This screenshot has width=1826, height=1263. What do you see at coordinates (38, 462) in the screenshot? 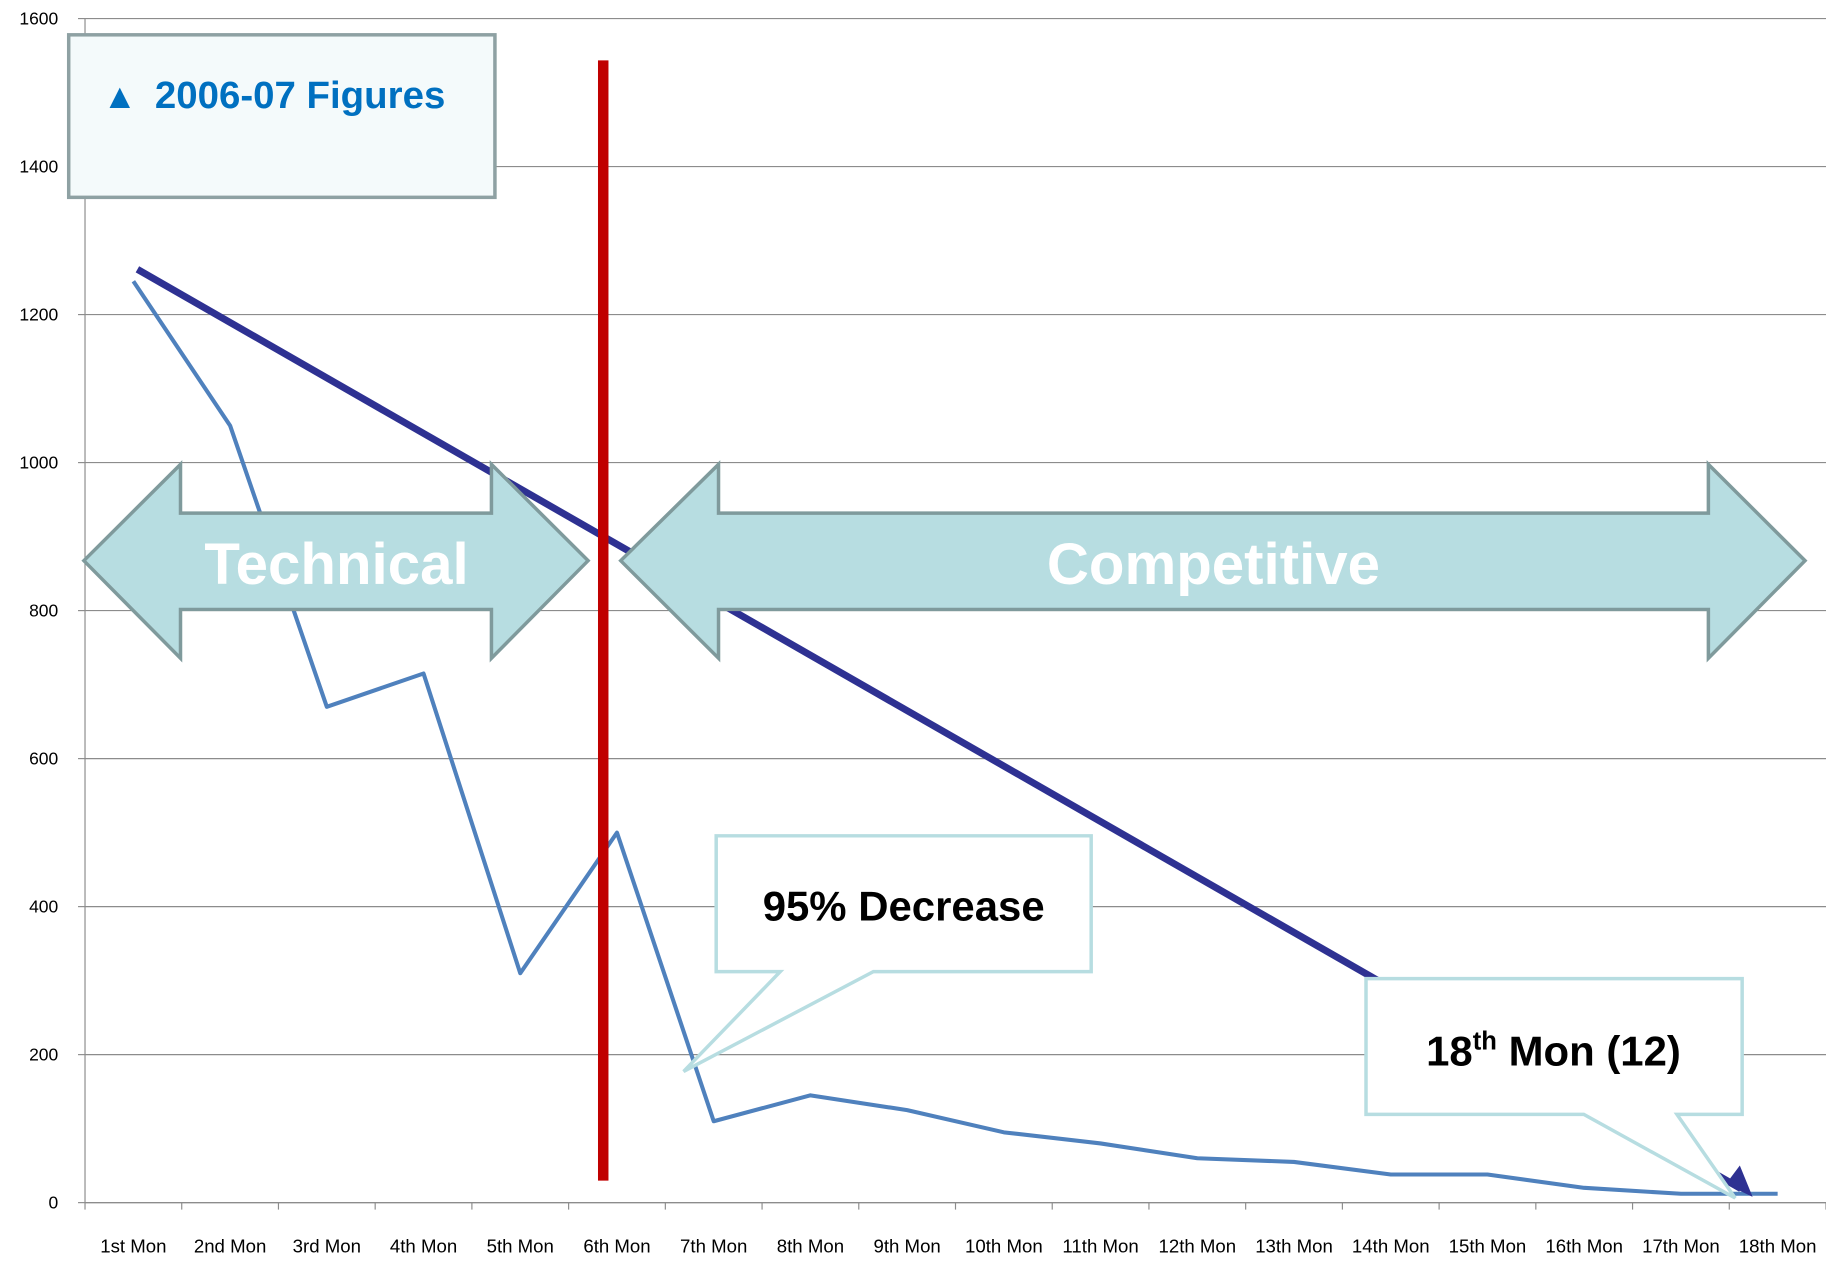
I see `y-tick-label: 1000` at bounding box center [38, 462].